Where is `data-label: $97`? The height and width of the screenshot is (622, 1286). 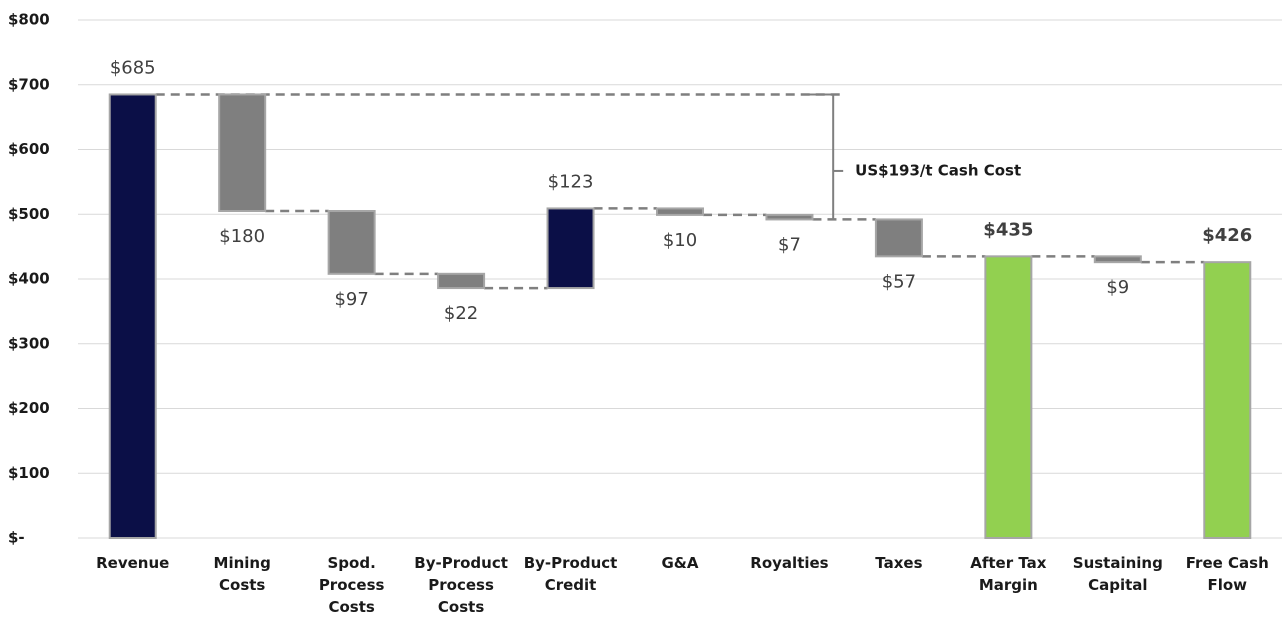
data-label: $97 is located at coordinates (351, 299).